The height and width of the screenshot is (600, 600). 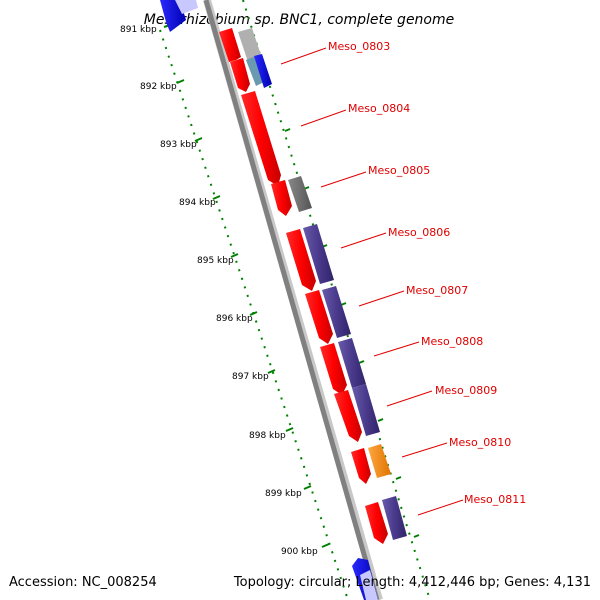 I want to click on tick-label: 891 kbp, so click(x=138, y=30).